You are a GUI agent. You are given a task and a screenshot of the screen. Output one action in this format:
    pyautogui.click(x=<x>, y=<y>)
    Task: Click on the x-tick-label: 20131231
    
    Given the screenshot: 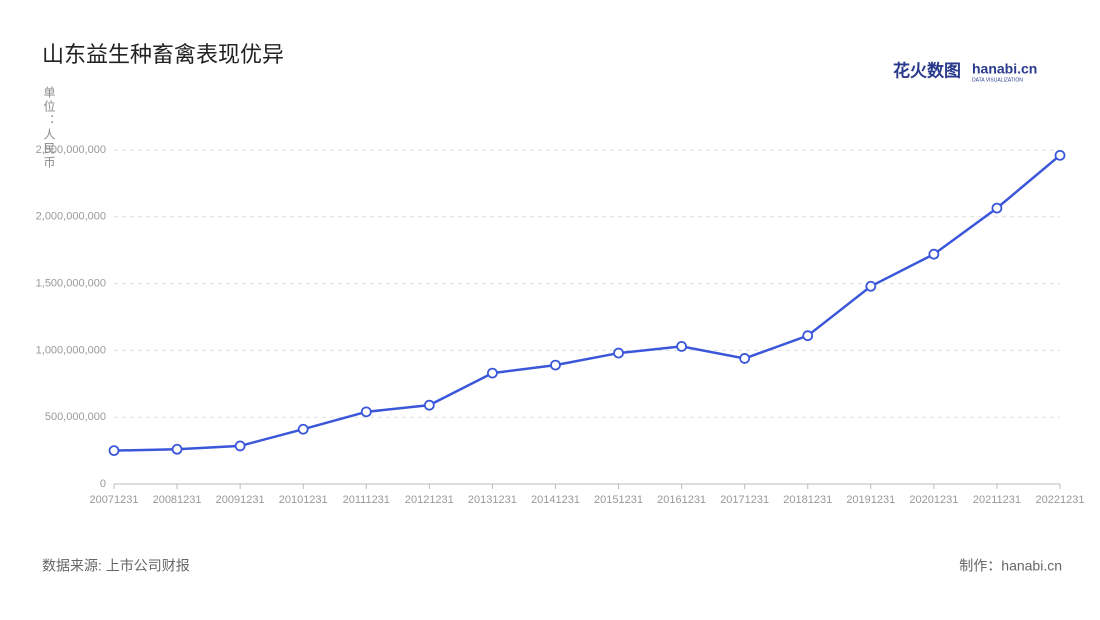 What is the action you would take?
    pyautogui.click(x=492, y=500)
    